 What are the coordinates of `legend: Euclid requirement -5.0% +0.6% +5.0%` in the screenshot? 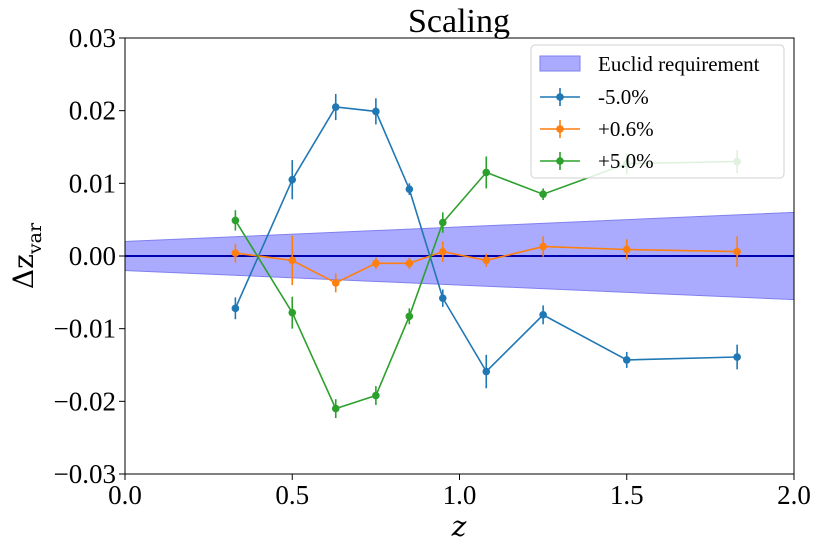 It's located at (657, 111).